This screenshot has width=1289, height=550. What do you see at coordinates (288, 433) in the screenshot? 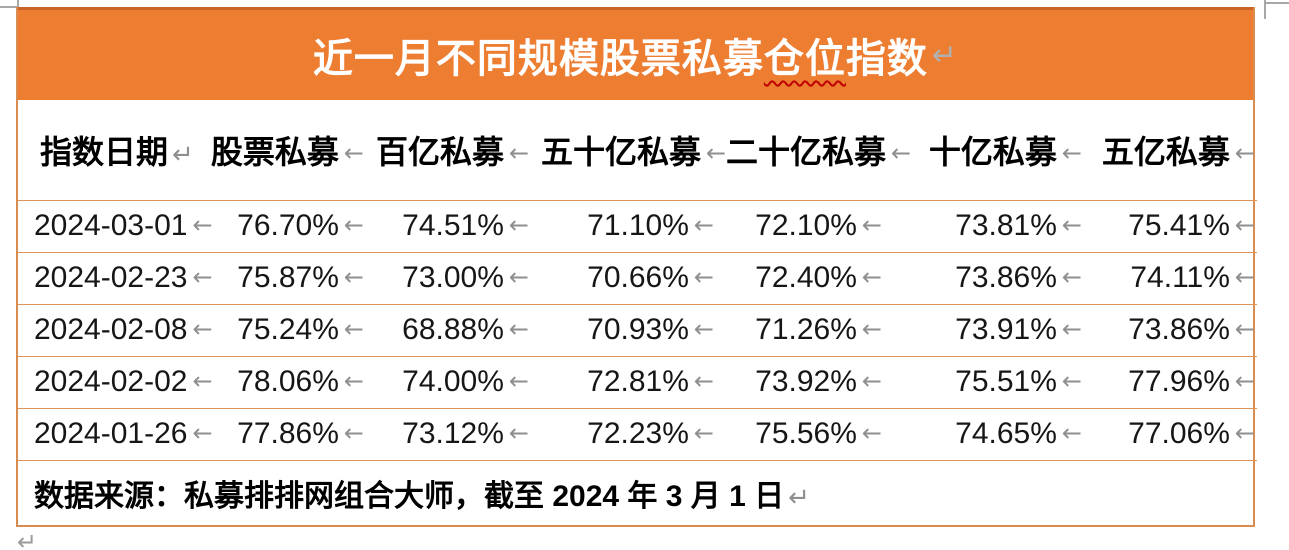
I see `cell-value: 77.86%` at bounding box center [288, 433].